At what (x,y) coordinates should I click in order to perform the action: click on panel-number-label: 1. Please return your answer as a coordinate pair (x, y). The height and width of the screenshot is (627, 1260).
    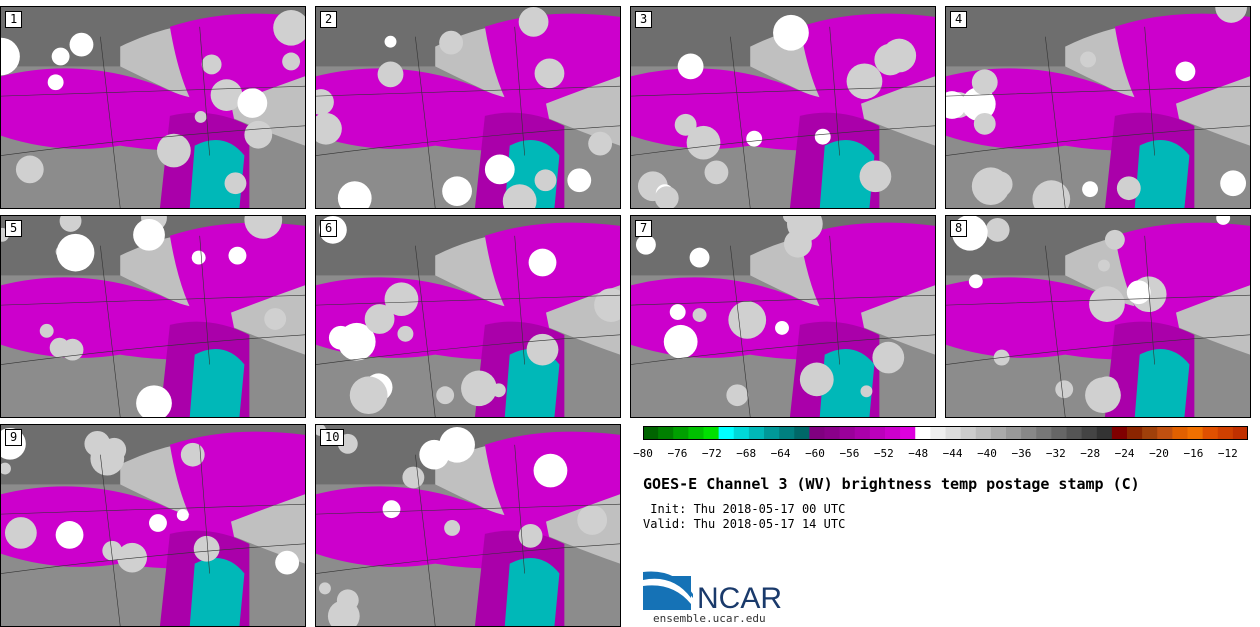
    Looking at the image, I should click on (14, 19).